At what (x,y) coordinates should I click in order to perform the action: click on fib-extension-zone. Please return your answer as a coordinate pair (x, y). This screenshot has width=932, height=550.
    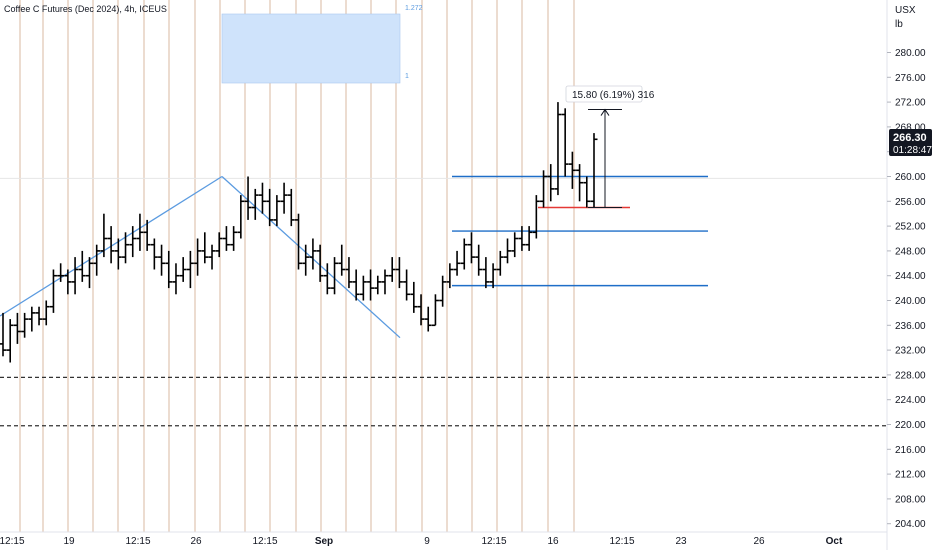
    Looking at the image, I should click on (311, 48).